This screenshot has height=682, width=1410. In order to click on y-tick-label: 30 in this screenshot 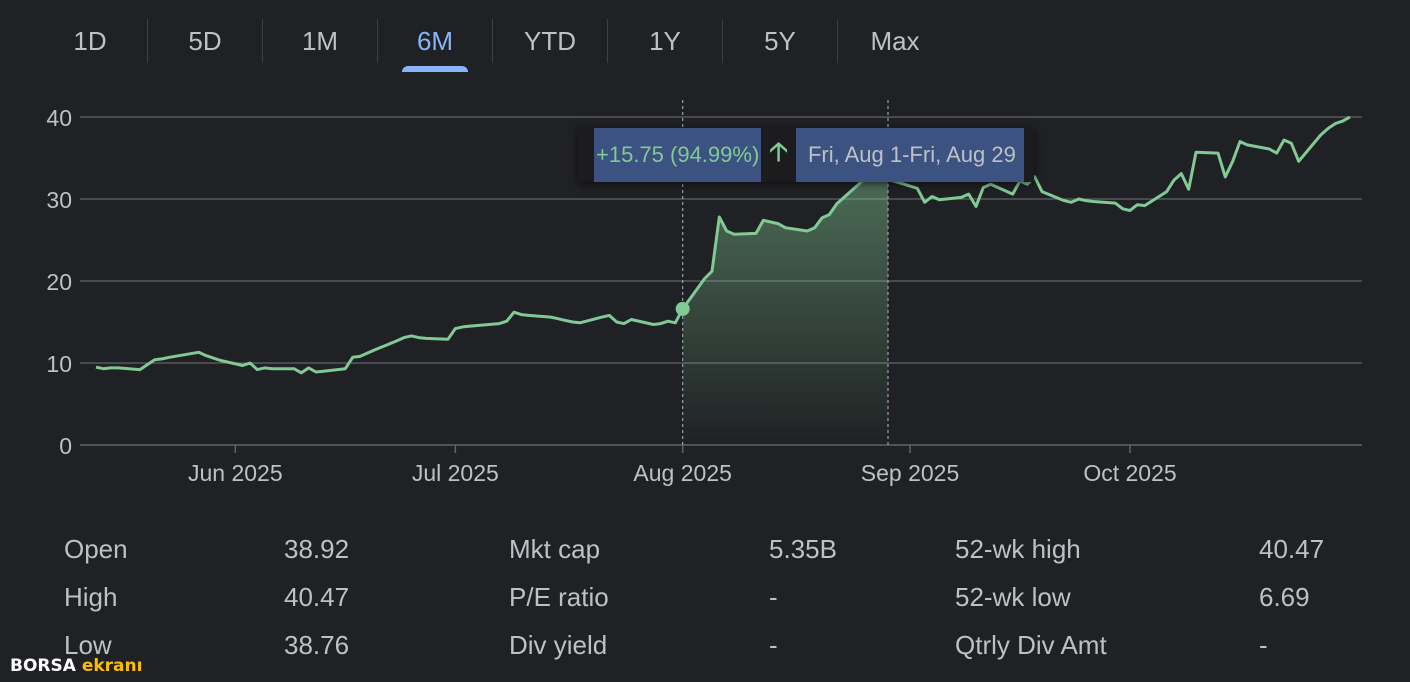, I will do `click(59, 200)`.